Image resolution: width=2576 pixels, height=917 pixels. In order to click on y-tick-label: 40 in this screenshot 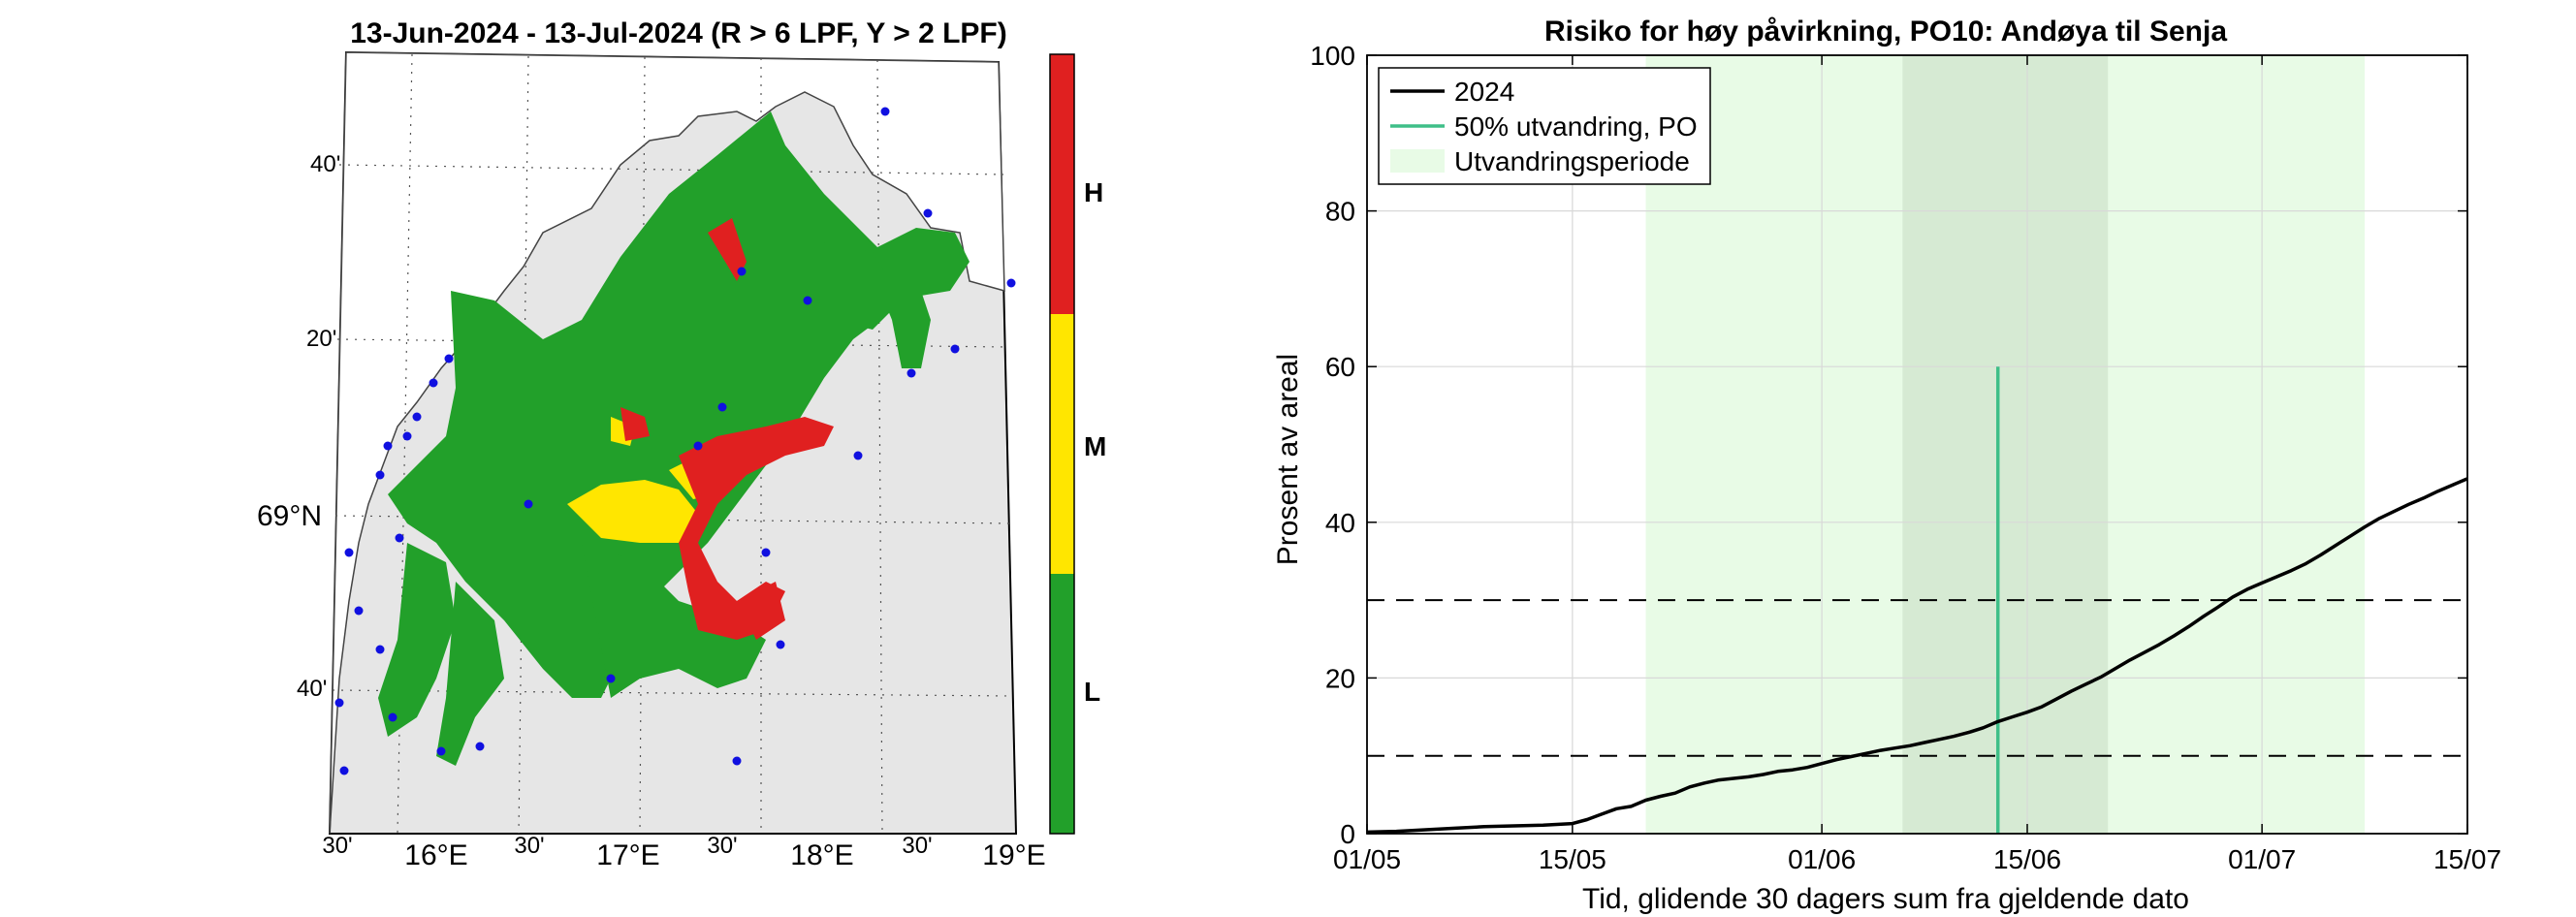, I will do `click(1340, 523)`.